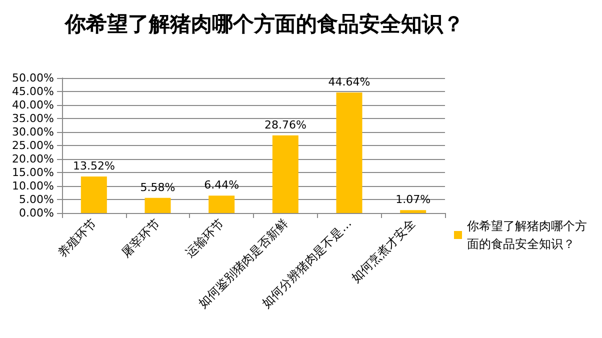 The height and width of the screenshot is (338, 602). What do you see at coordinates (204, 238) in the screenshot?
I see `x-tick-label: 运输环节` at bounding box center [204, 238].